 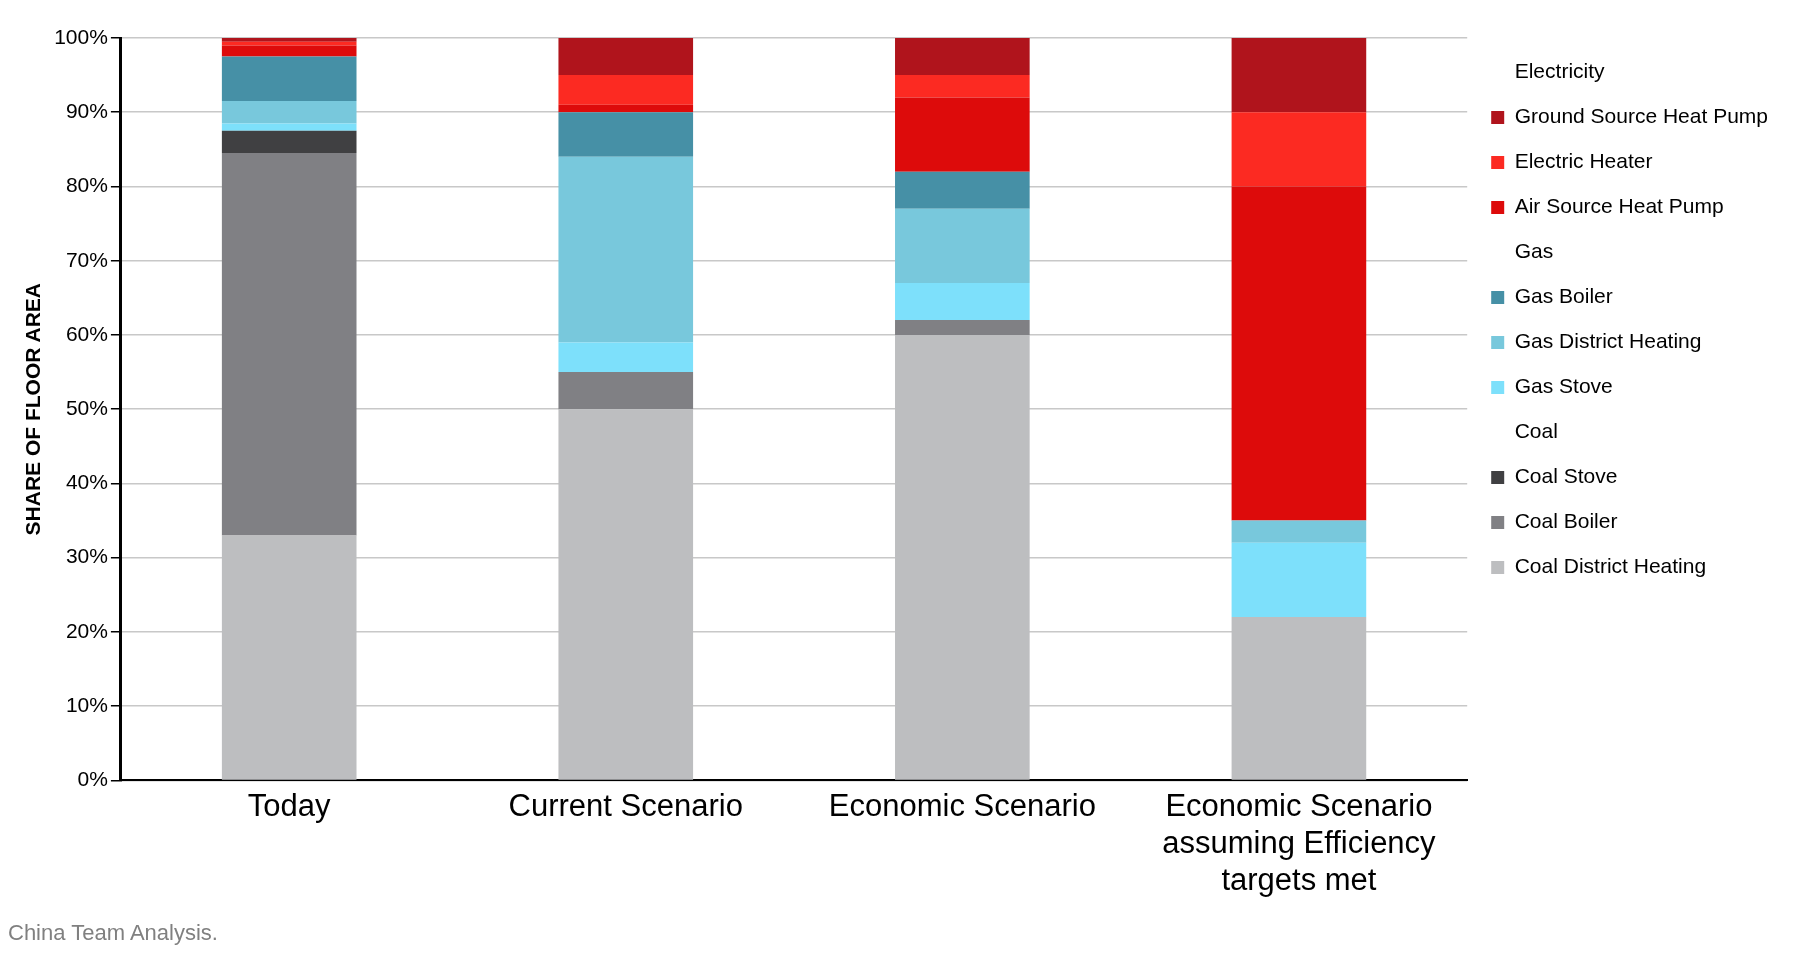 I want to click on legend-label: Air Source Heat Pump, so click(x=1619, y=206).